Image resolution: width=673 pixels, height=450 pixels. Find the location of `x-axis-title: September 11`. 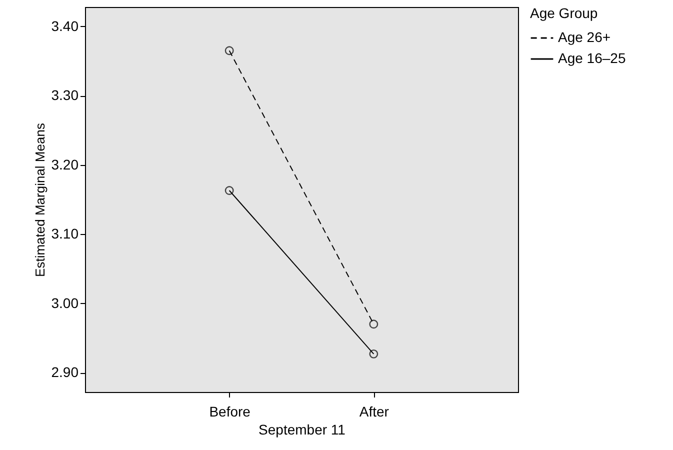

x-axis-title: September 11 is located at coordinates (302, 430).